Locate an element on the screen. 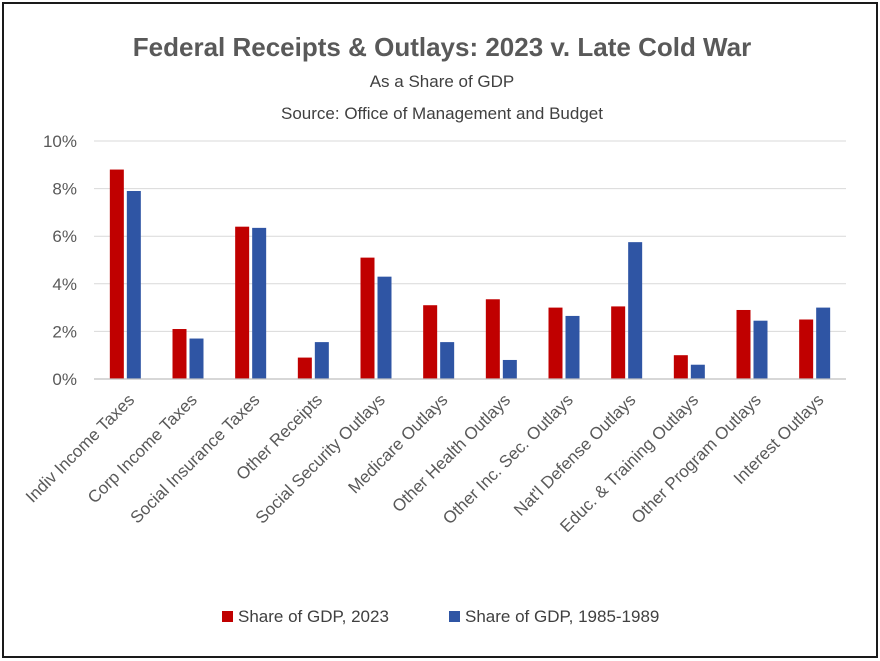 The height and width of the screenshot is (661, 880). legend-swatch-2023 is located at coordinates (227, 616).